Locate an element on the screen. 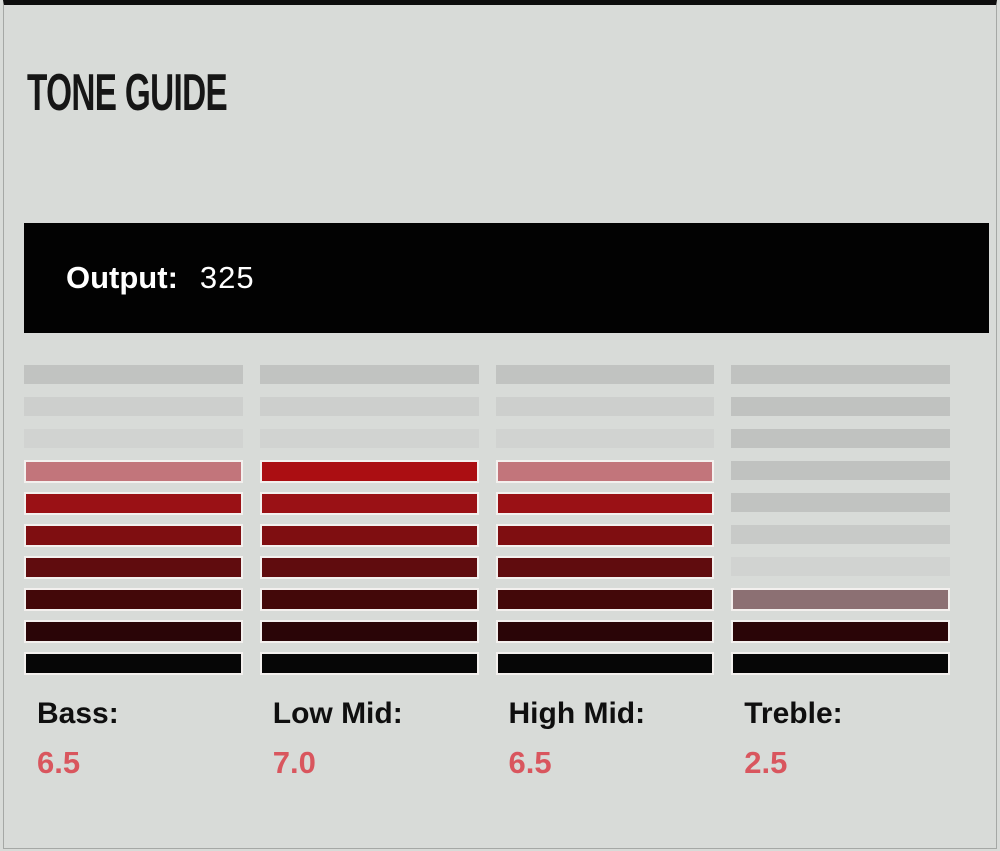 The height and width of the screenshot is (851, 1000). band-value-bass: 6.5 is located at coordinates (59, 762).